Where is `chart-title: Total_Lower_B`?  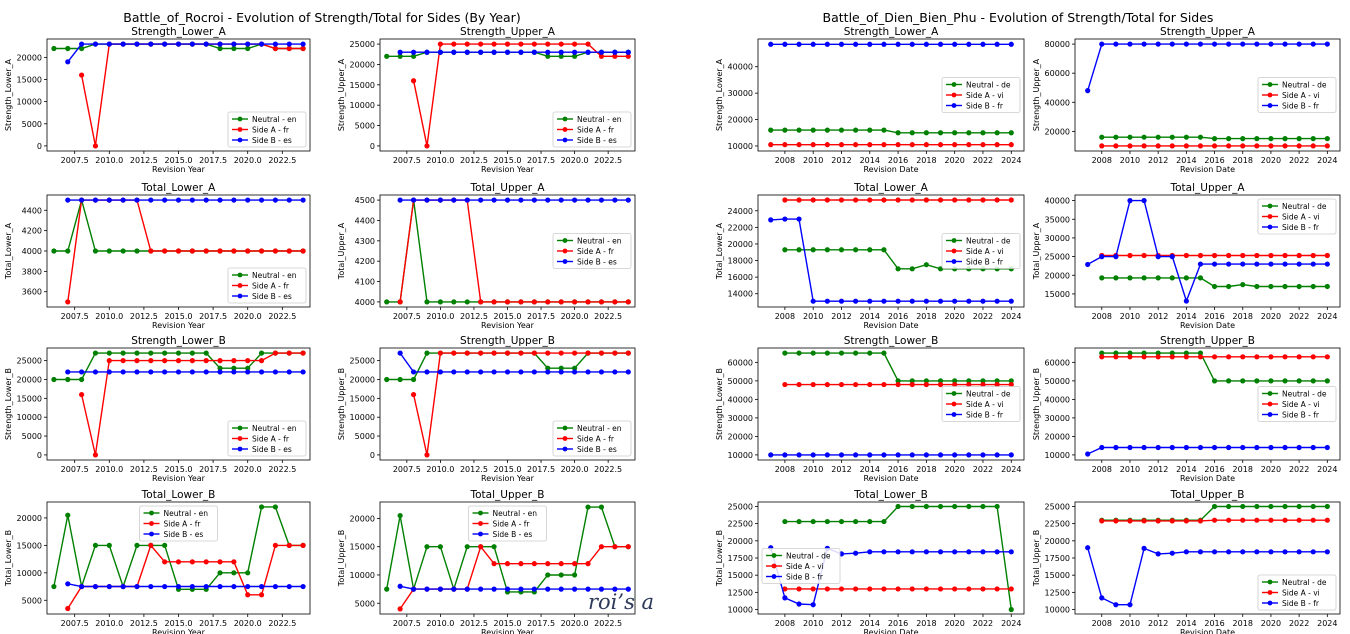 chart-title: Total_Lower_B is located at coordinates (890, 495).